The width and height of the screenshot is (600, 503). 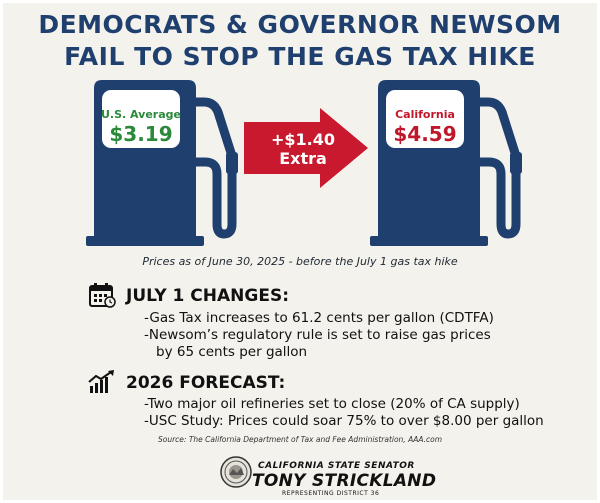 I want to click on headline-line-1: DEMOCRATS & GOVERNOR NEWSOM, so click(x=300, y=24).